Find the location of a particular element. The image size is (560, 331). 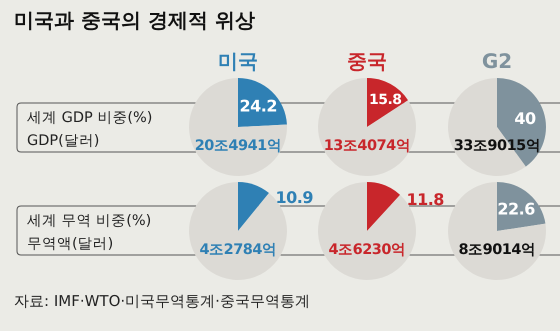

chart-title: 미국 is located at coordinates (238, 61).